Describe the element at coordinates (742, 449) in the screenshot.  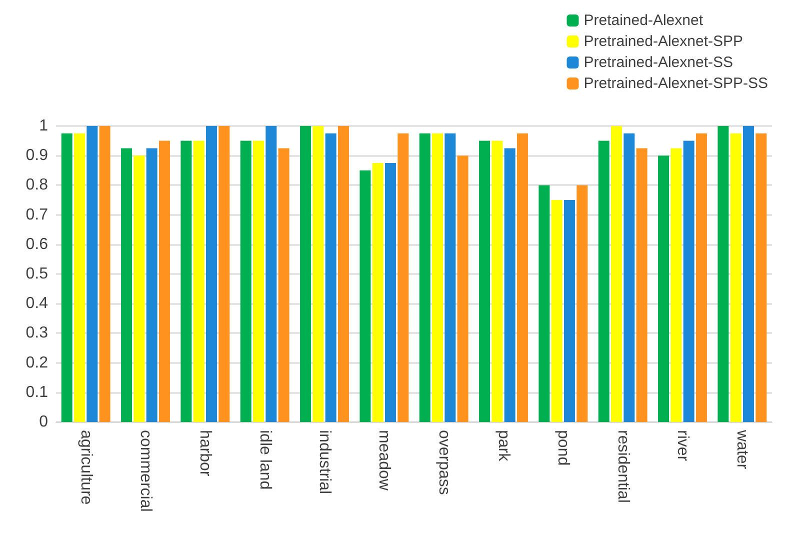
I see `x-tick-label: water` at that location.